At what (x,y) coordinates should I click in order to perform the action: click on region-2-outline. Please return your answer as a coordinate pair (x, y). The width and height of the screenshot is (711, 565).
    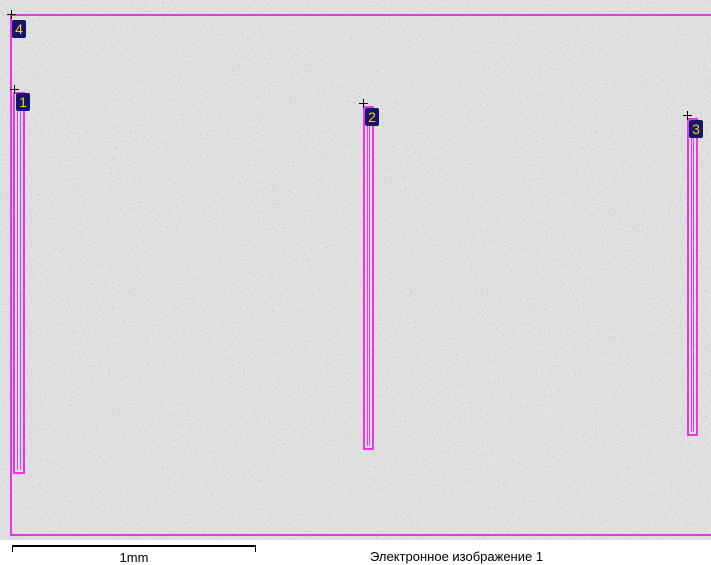
    Looking at the image, I should click on (368, 278).